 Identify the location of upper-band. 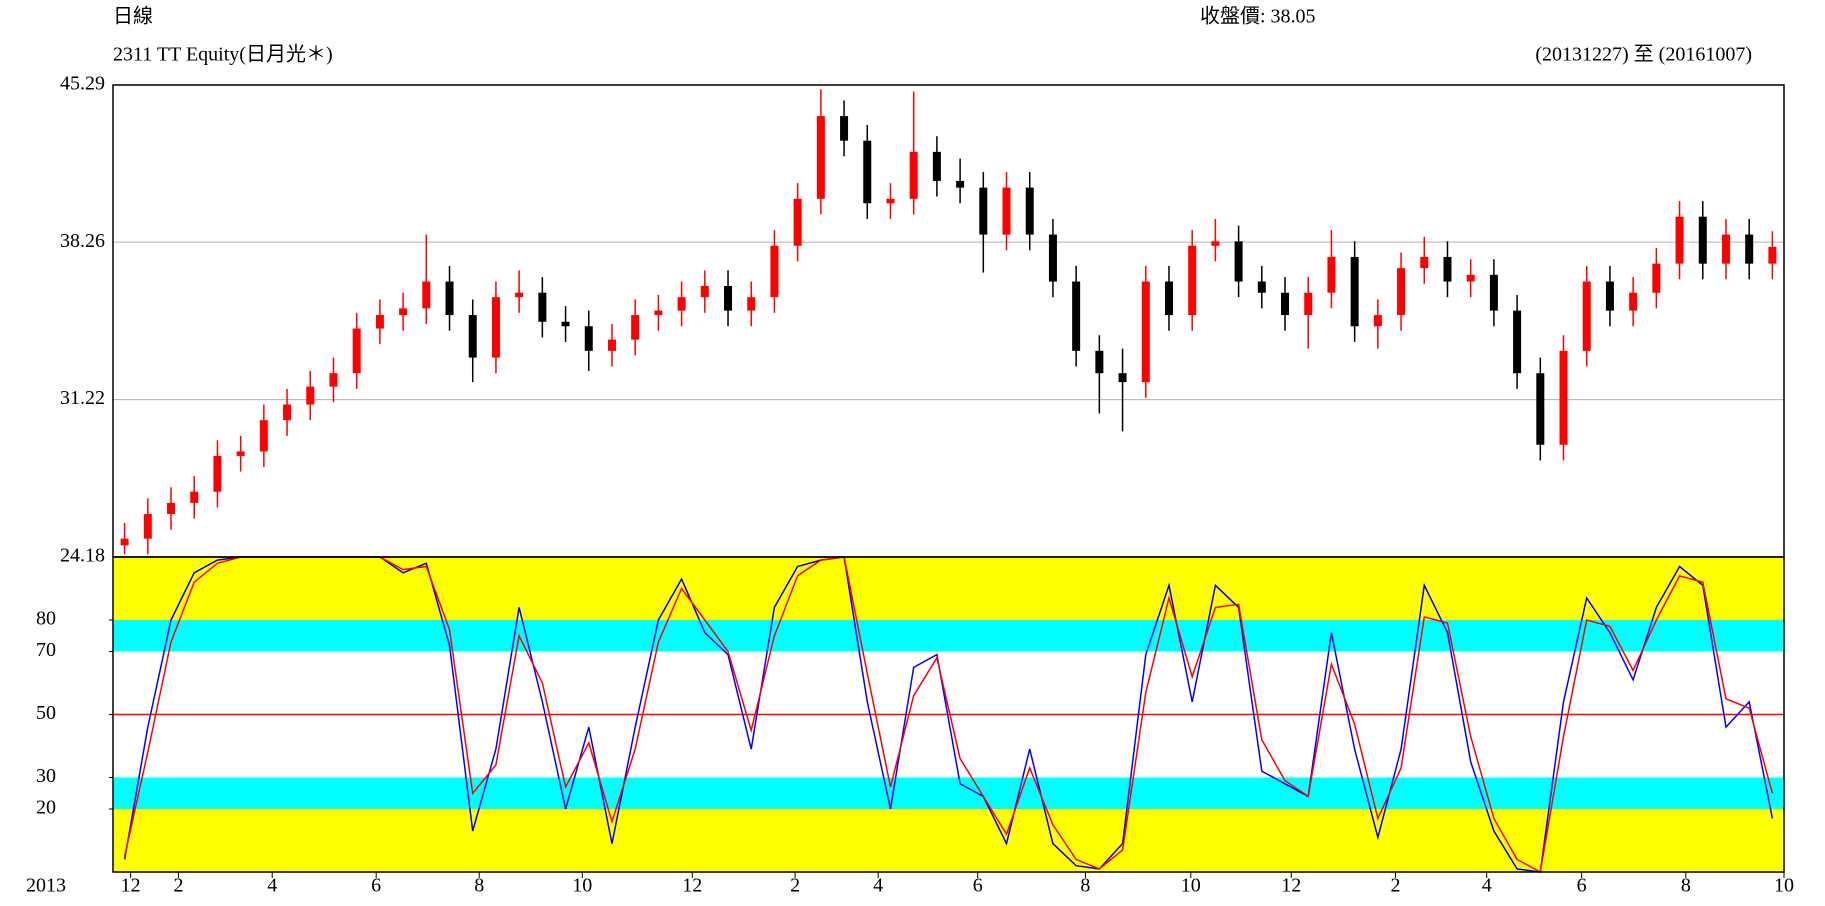
(948, 636).